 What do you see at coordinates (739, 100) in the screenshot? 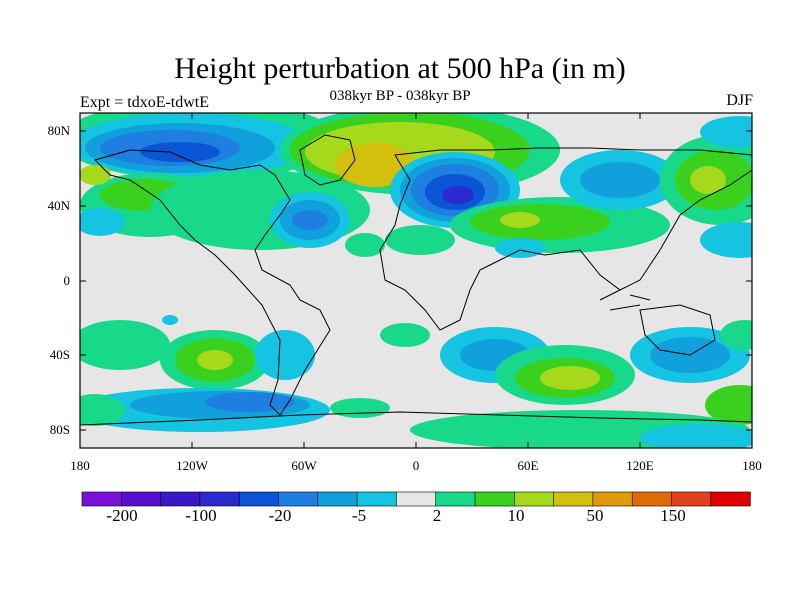
I see `season-label: DJF` at bounding box center [739, 100].